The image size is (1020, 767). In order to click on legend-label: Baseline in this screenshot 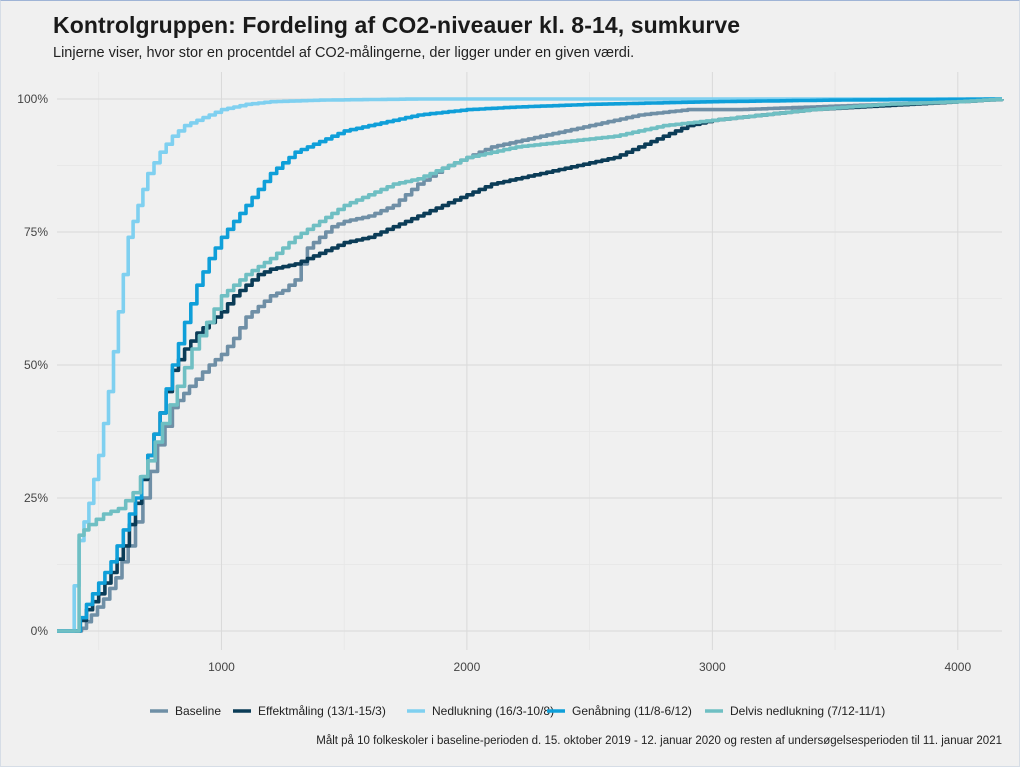, I will do `click(198, 711)`.